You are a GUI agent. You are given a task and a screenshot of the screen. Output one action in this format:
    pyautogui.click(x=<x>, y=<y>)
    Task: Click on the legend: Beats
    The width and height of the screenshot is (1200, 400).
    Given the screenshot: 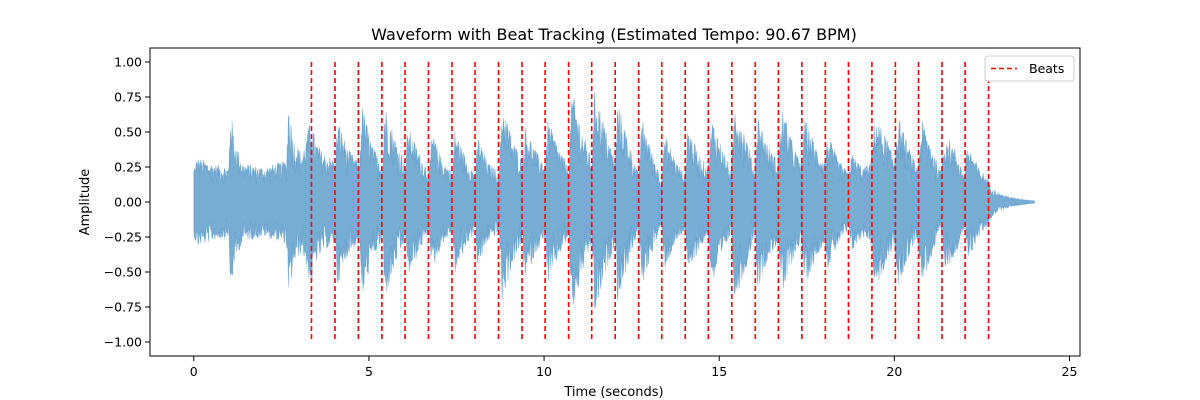 What is the action you would take?
    pyautogui.click(x=1029, y=68)
    